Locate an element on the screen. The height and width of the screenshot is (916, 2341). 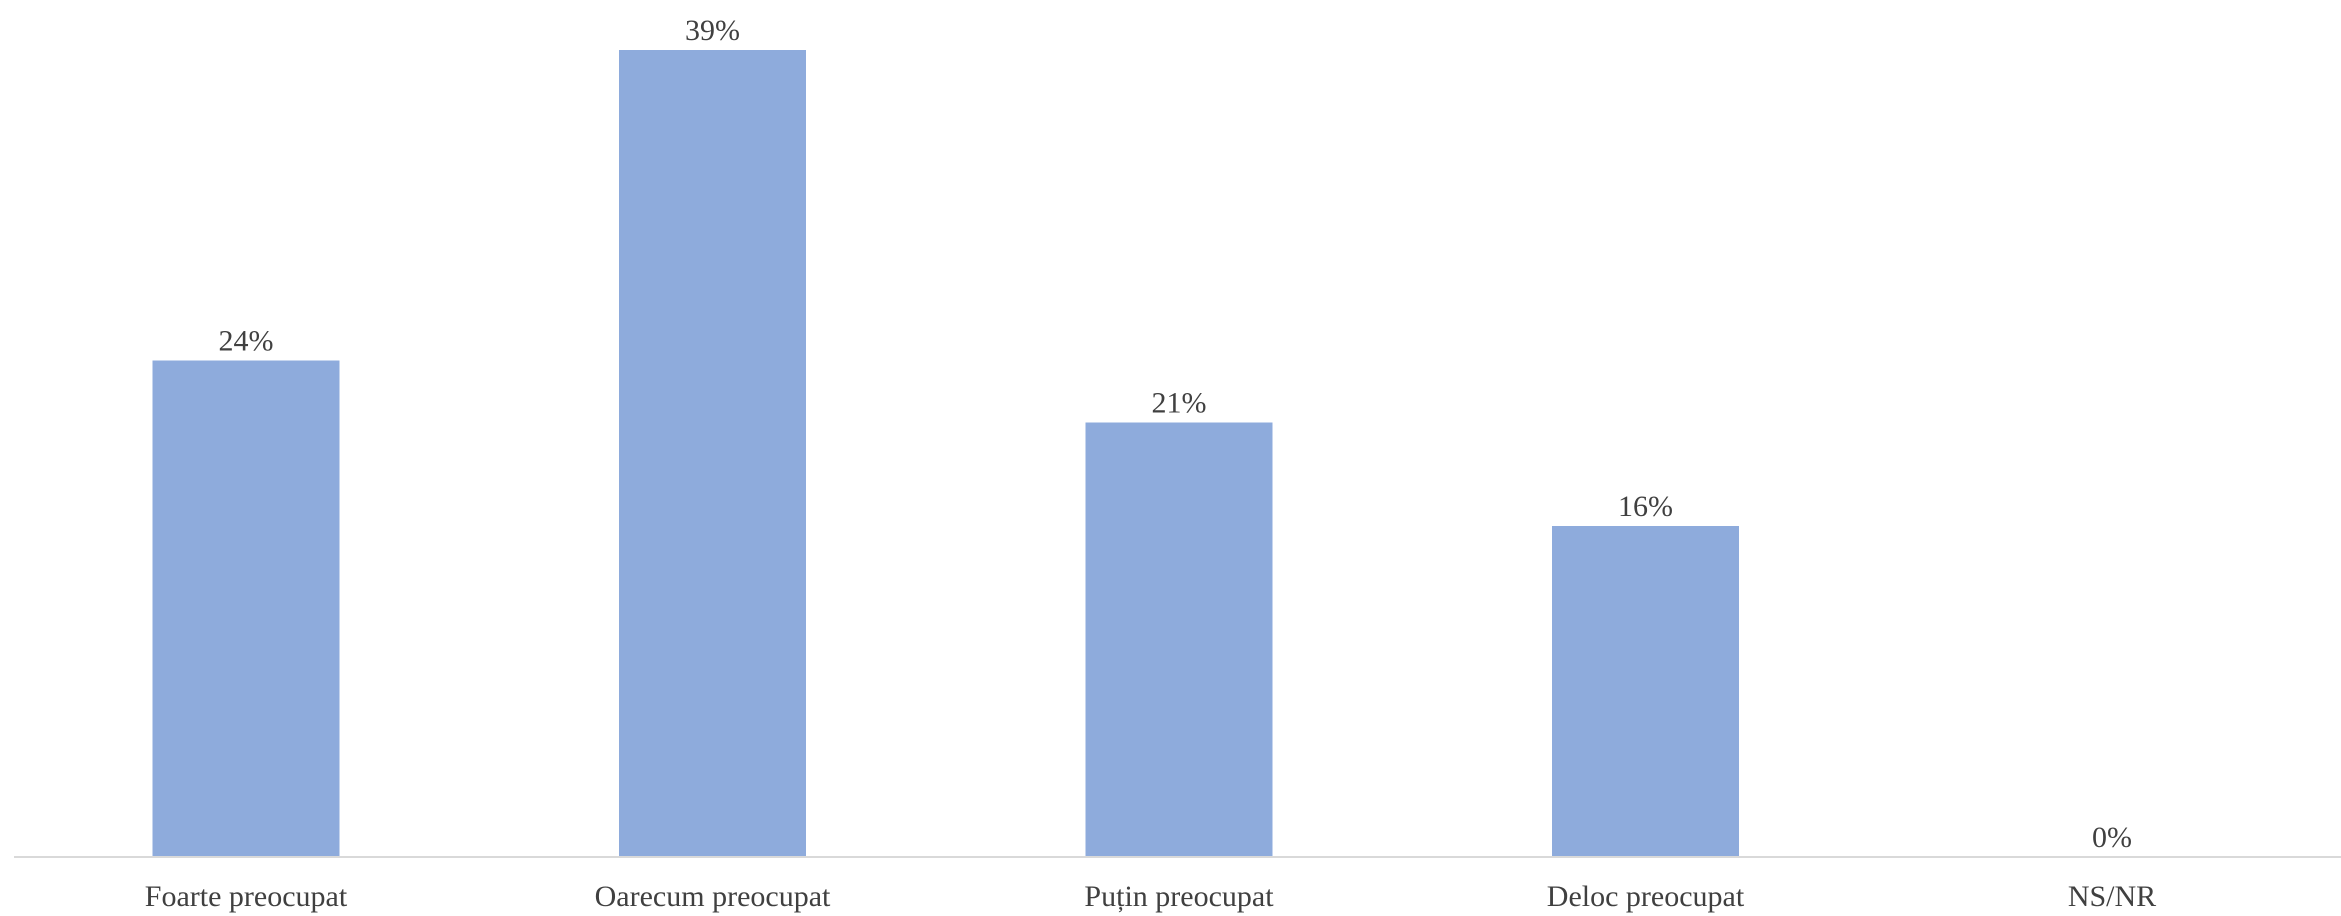
category-label-4: Deloc preocupat is located at coordinates (1646, 896).